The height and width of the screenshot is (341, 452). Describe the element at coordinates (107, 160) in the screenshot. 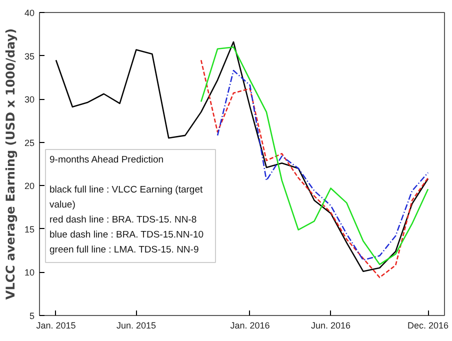

I see `annotation: 9-months Ahead Prediction` at that location.